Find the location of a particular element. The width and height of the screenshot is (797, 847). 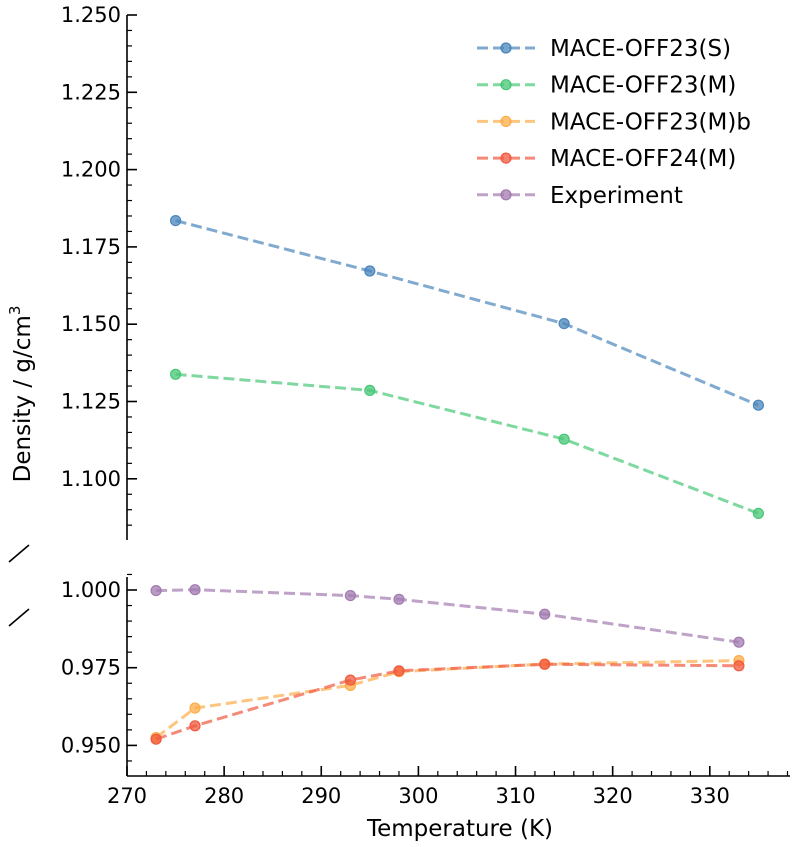

x-tick-label: 270 is located at coordinates (127, 796).